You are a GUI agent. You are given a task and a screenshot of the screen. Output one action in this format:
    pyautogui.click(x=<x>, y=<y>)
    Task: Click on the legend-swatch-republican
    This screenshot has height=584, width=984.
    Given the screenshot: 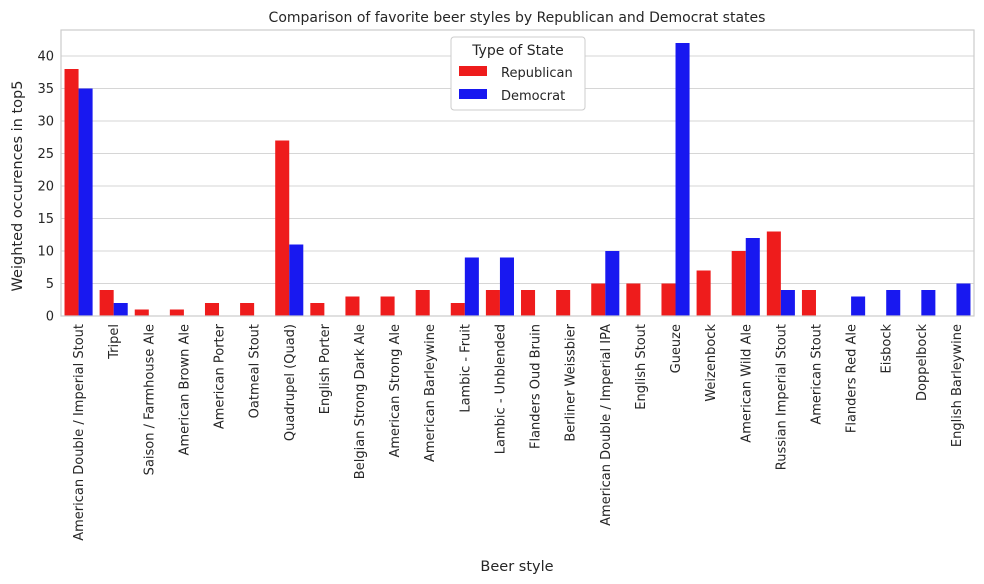 What is the action you would take?
    pyautogui.click(x=473, y=71)
    